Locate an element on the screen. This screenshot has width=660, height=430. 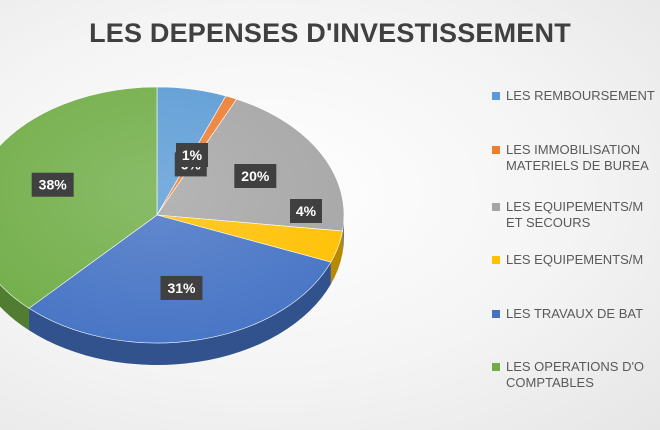
legend-label-3: LES EQUIPEMENTS/M is located at coordinates (575, 259).